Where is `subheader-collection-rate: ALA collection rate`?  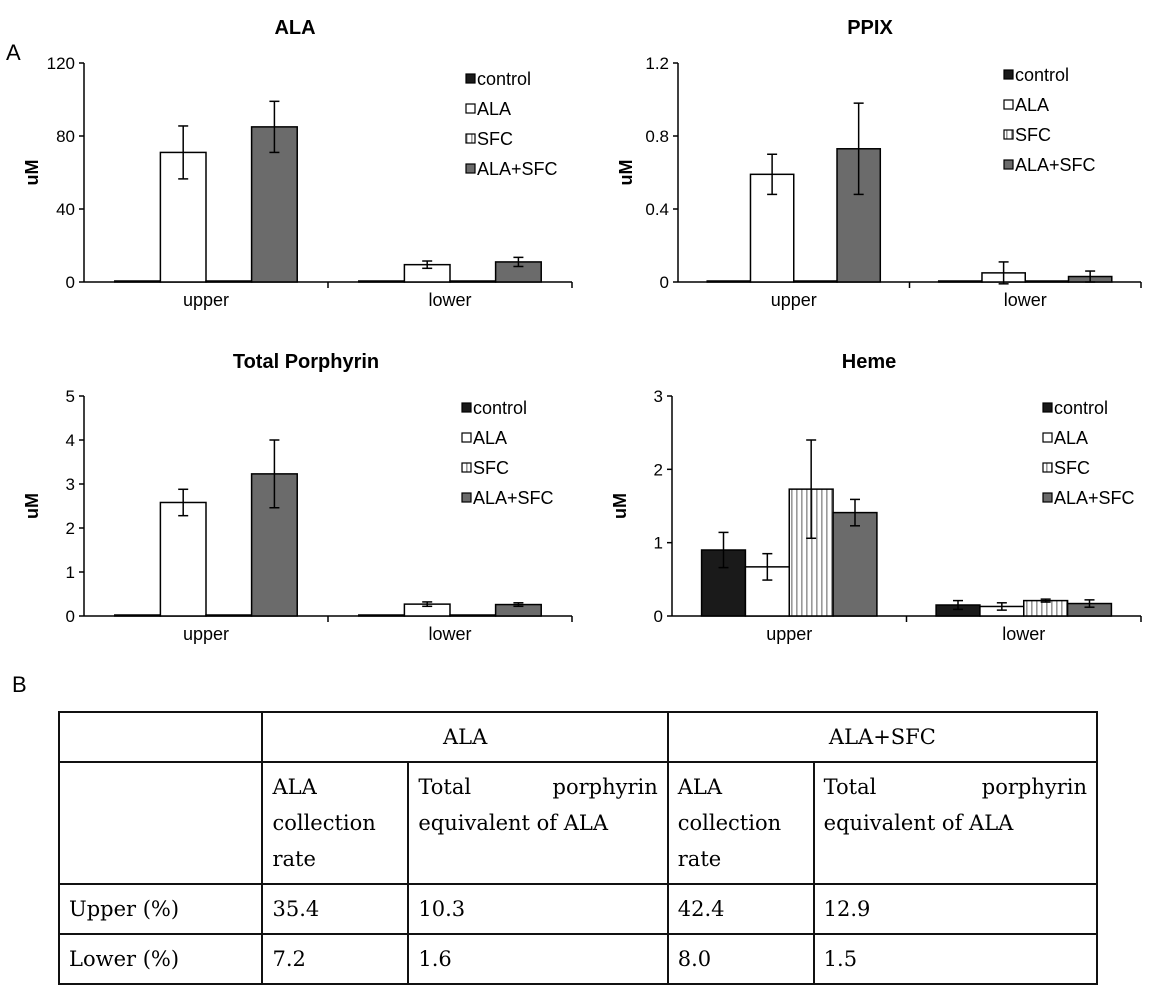 subheader-collection-rate: ALA collection rate is located at coordinates (335, 823).